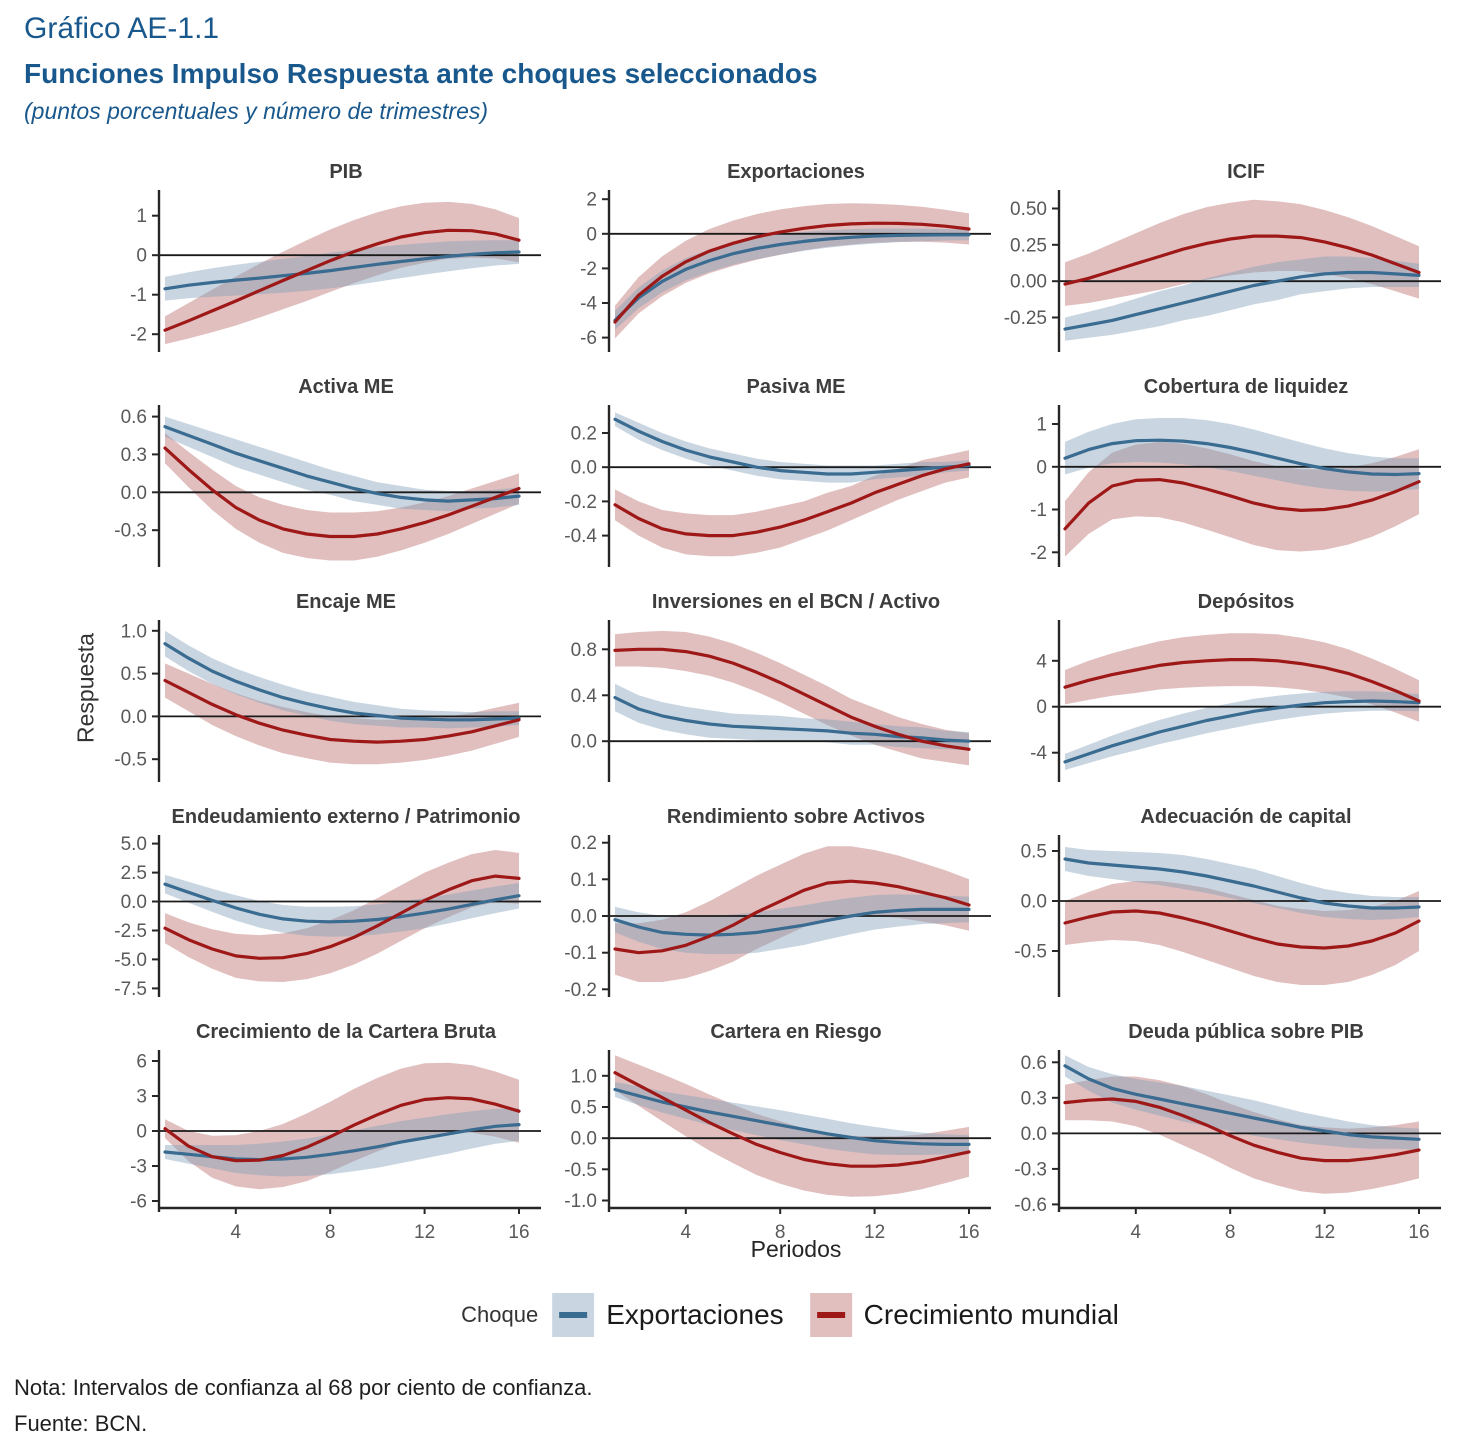 This screenshot has width=1467, height=1448. I want to click on y-tick-label: 0.50, so click(1028, 209).